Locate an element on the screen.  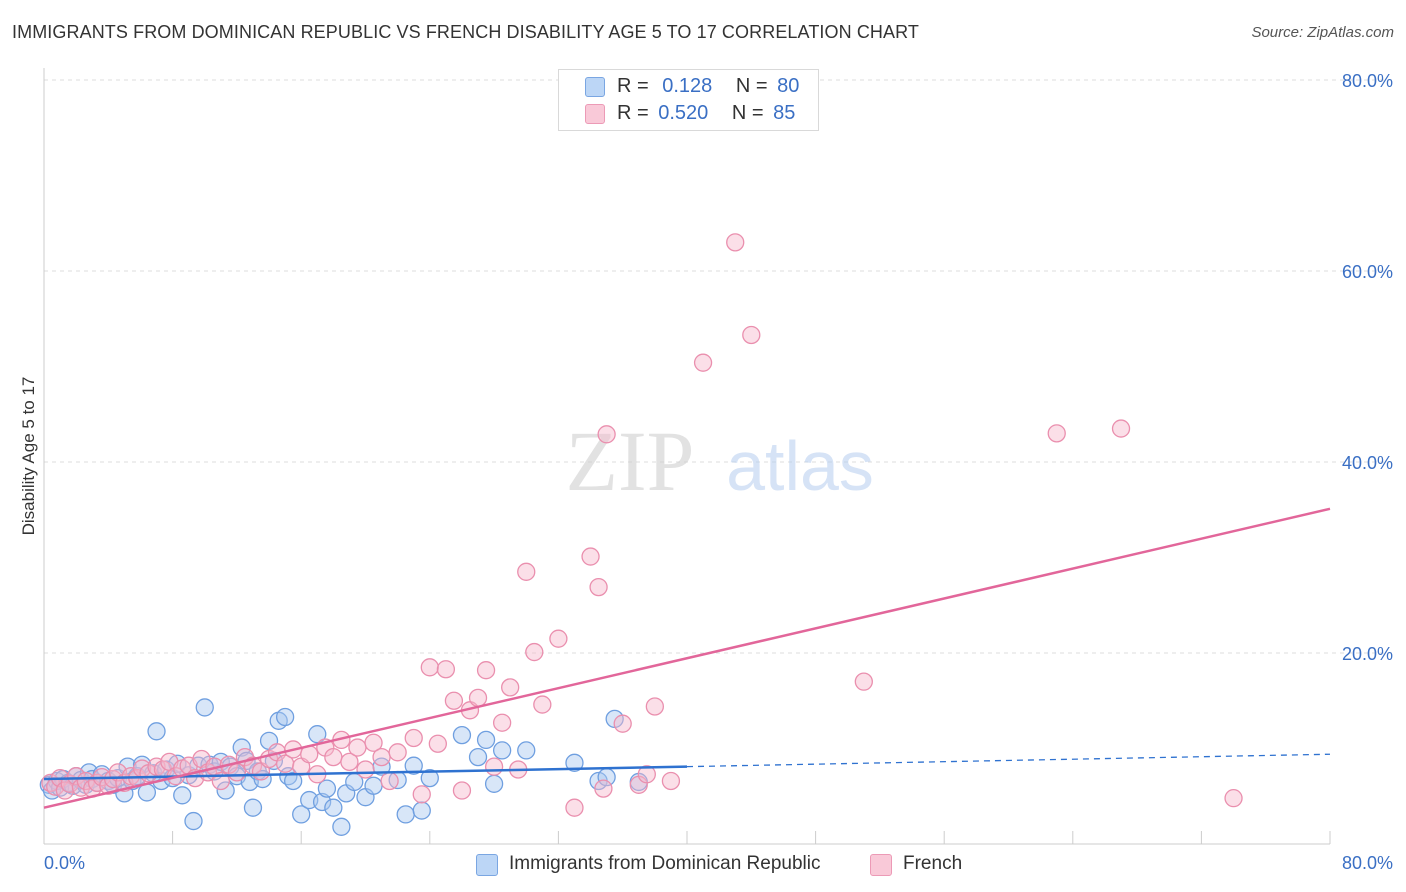
watermark: ZIP atlas is located at coordinates (720, 461).